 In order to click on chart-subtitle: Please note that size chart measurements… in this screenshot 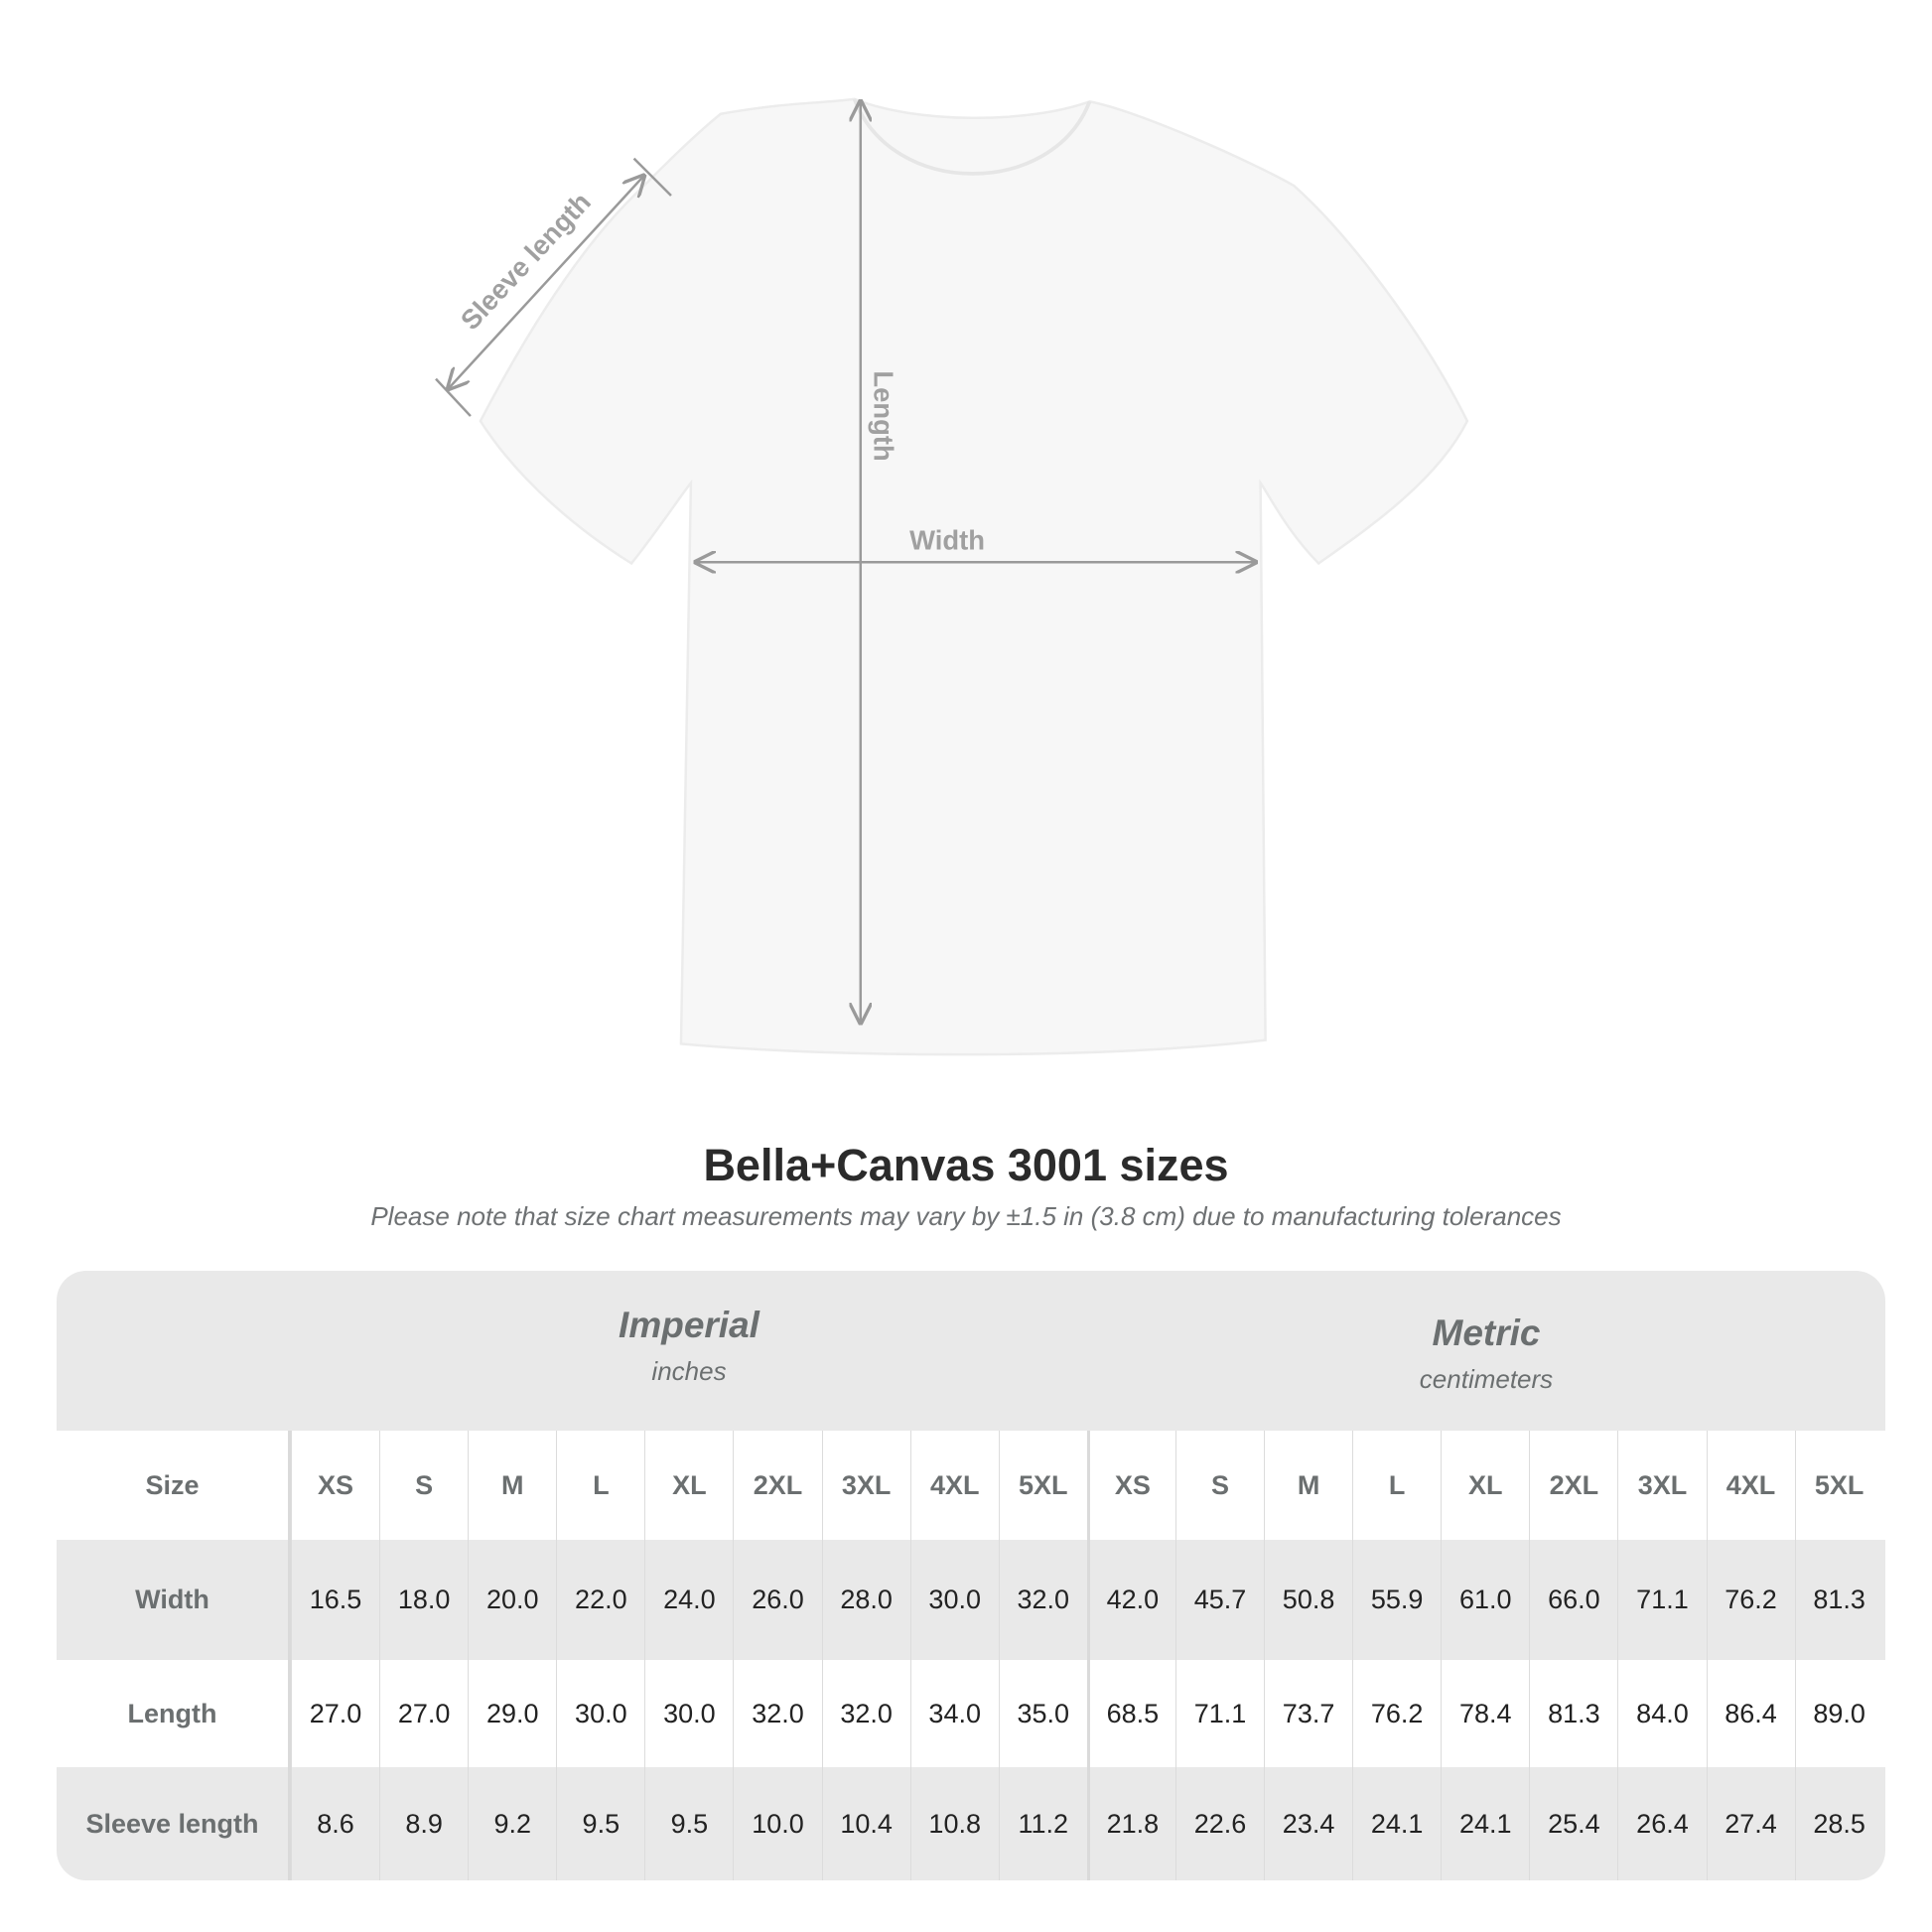, I will do `click(966, 1216)`.